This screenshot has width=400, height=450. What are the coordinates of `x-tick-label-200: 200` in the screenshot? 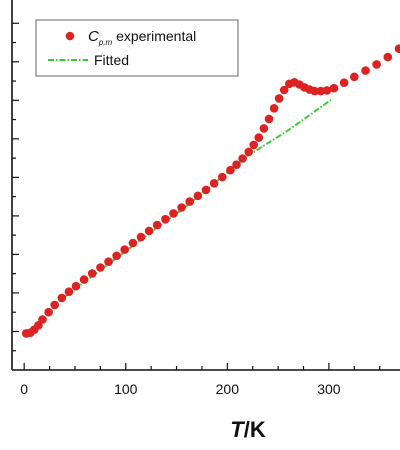 It's located at (228, 389).